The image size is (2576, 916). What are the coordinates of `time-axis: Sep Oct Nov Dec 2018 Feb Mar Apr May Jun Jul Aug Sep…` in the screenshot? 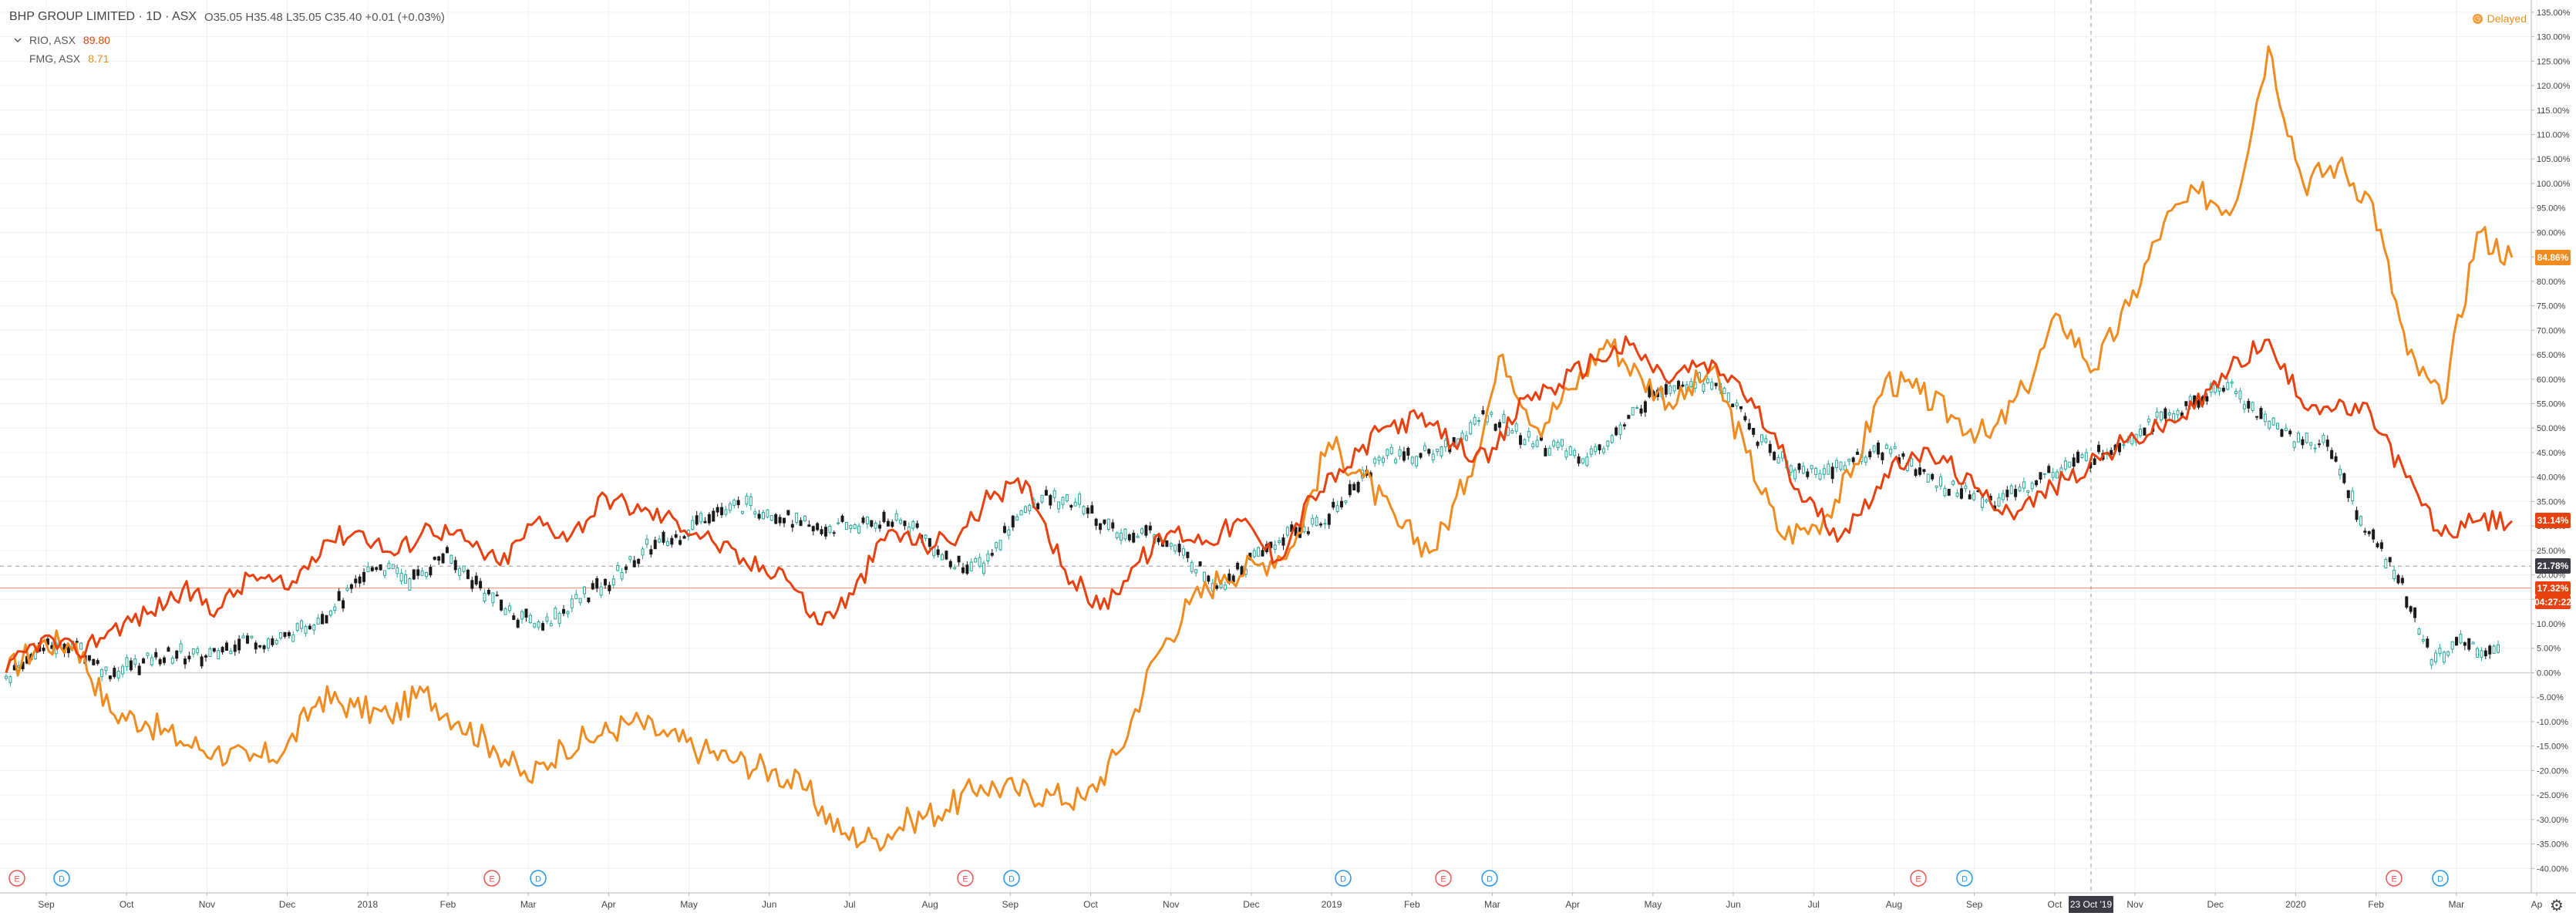 It's located at (1290, 902).